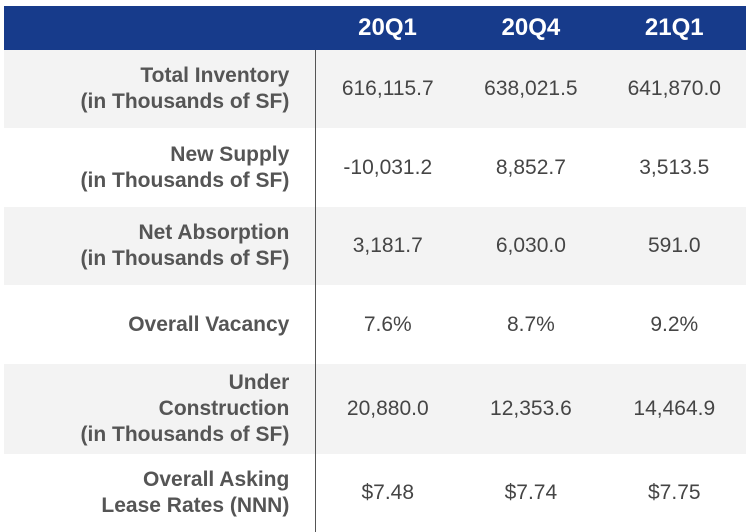  What do you see at coordinates (387, 167) in the screenshot?
I see `cell-new-supply-20q1: -10,031.2` at bounding box center [387, 167].